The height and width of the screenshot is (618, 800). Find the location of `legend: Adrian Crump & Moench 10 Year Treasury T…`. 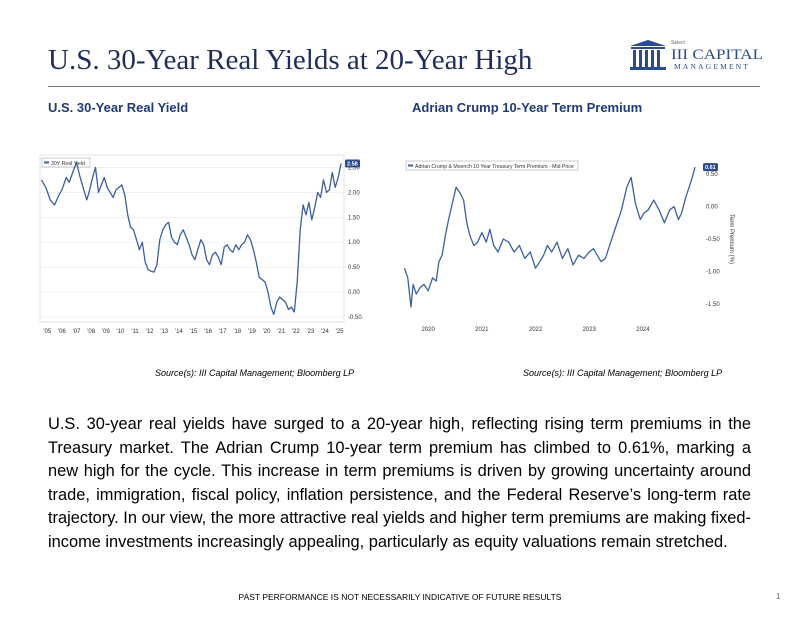

legend: Adrian Crump & Moench 10 Year Treasury T… is located at coordinates (492, 165).